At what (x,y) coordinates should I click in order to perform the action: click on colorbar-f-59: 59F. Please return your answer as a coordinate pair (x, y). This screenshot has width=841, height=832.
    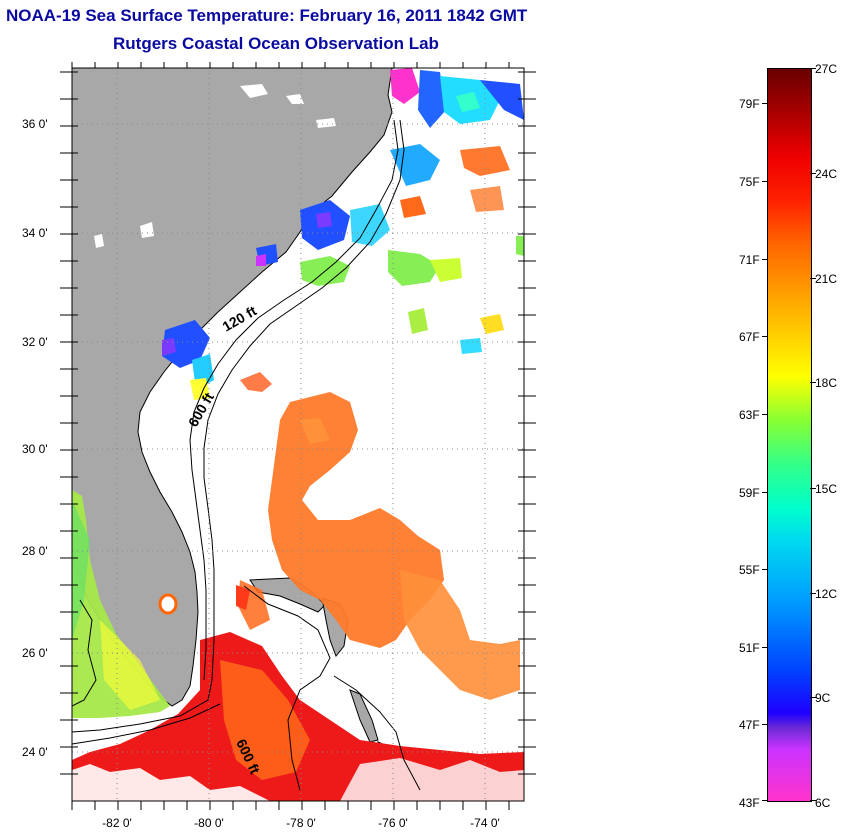
    Looking at the image, I should click on (749, 493).